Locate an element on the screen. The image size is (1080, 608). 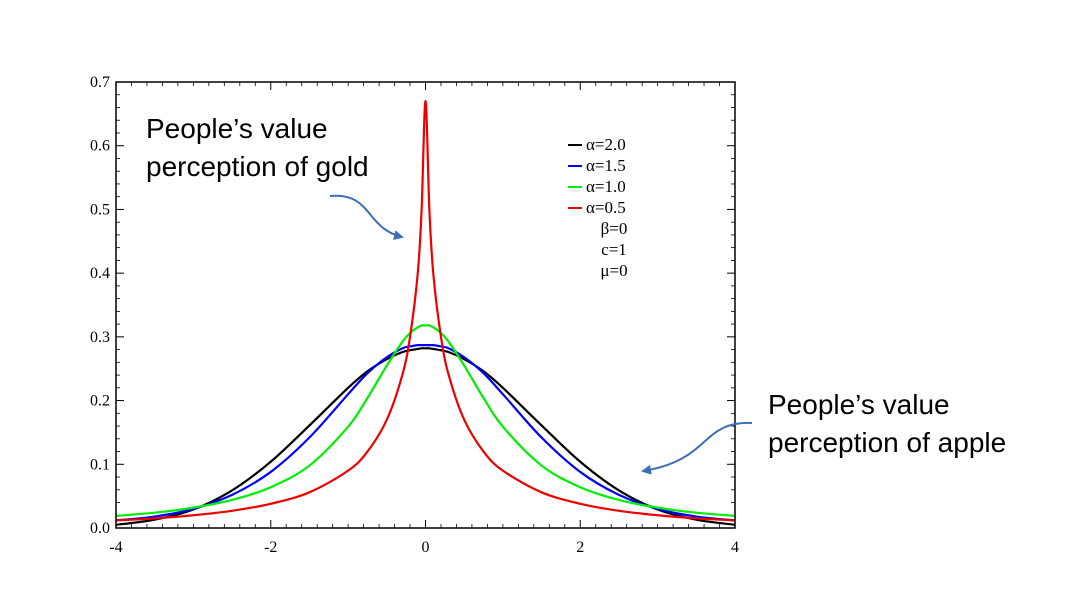
gold-annotation-line-2: perception of gold is located at coordinates (257, 166).